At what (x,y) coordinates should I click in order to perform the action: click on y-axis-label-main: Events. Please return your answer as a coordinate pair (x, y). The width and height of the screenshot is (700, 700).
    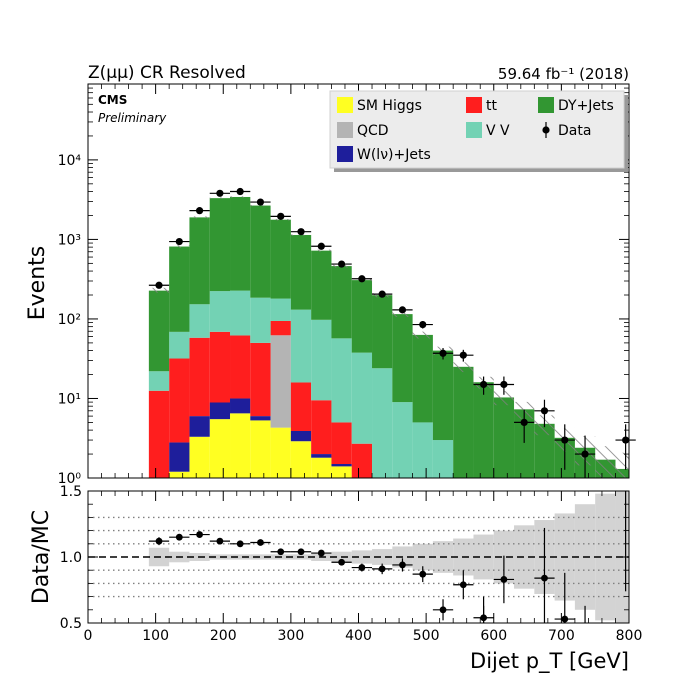
    Looking at the image, I should click on (37, 283).